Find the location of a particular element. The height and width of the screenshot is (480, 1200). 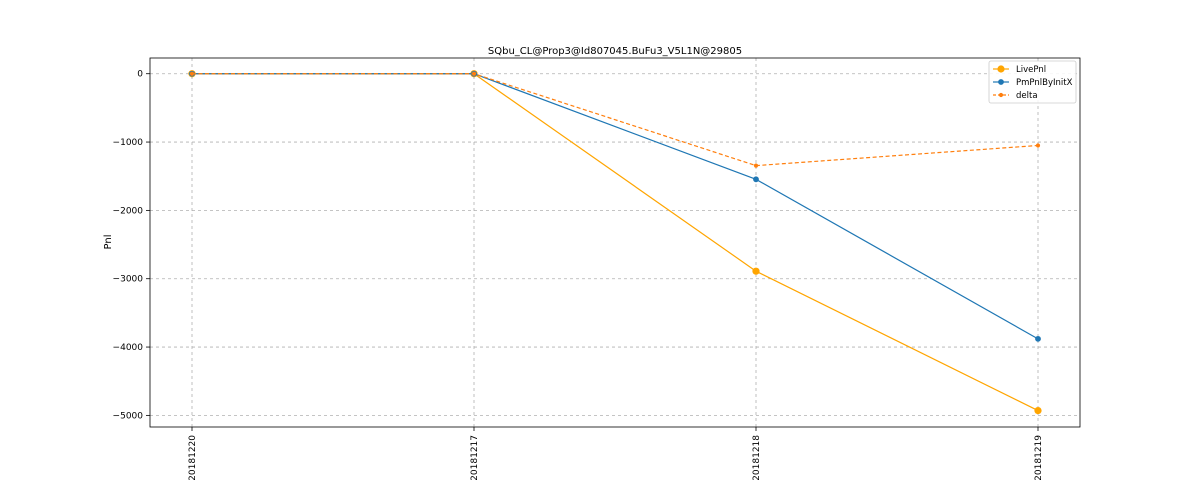

legend-item: LivePnl is located at coordinates (1019, 70).